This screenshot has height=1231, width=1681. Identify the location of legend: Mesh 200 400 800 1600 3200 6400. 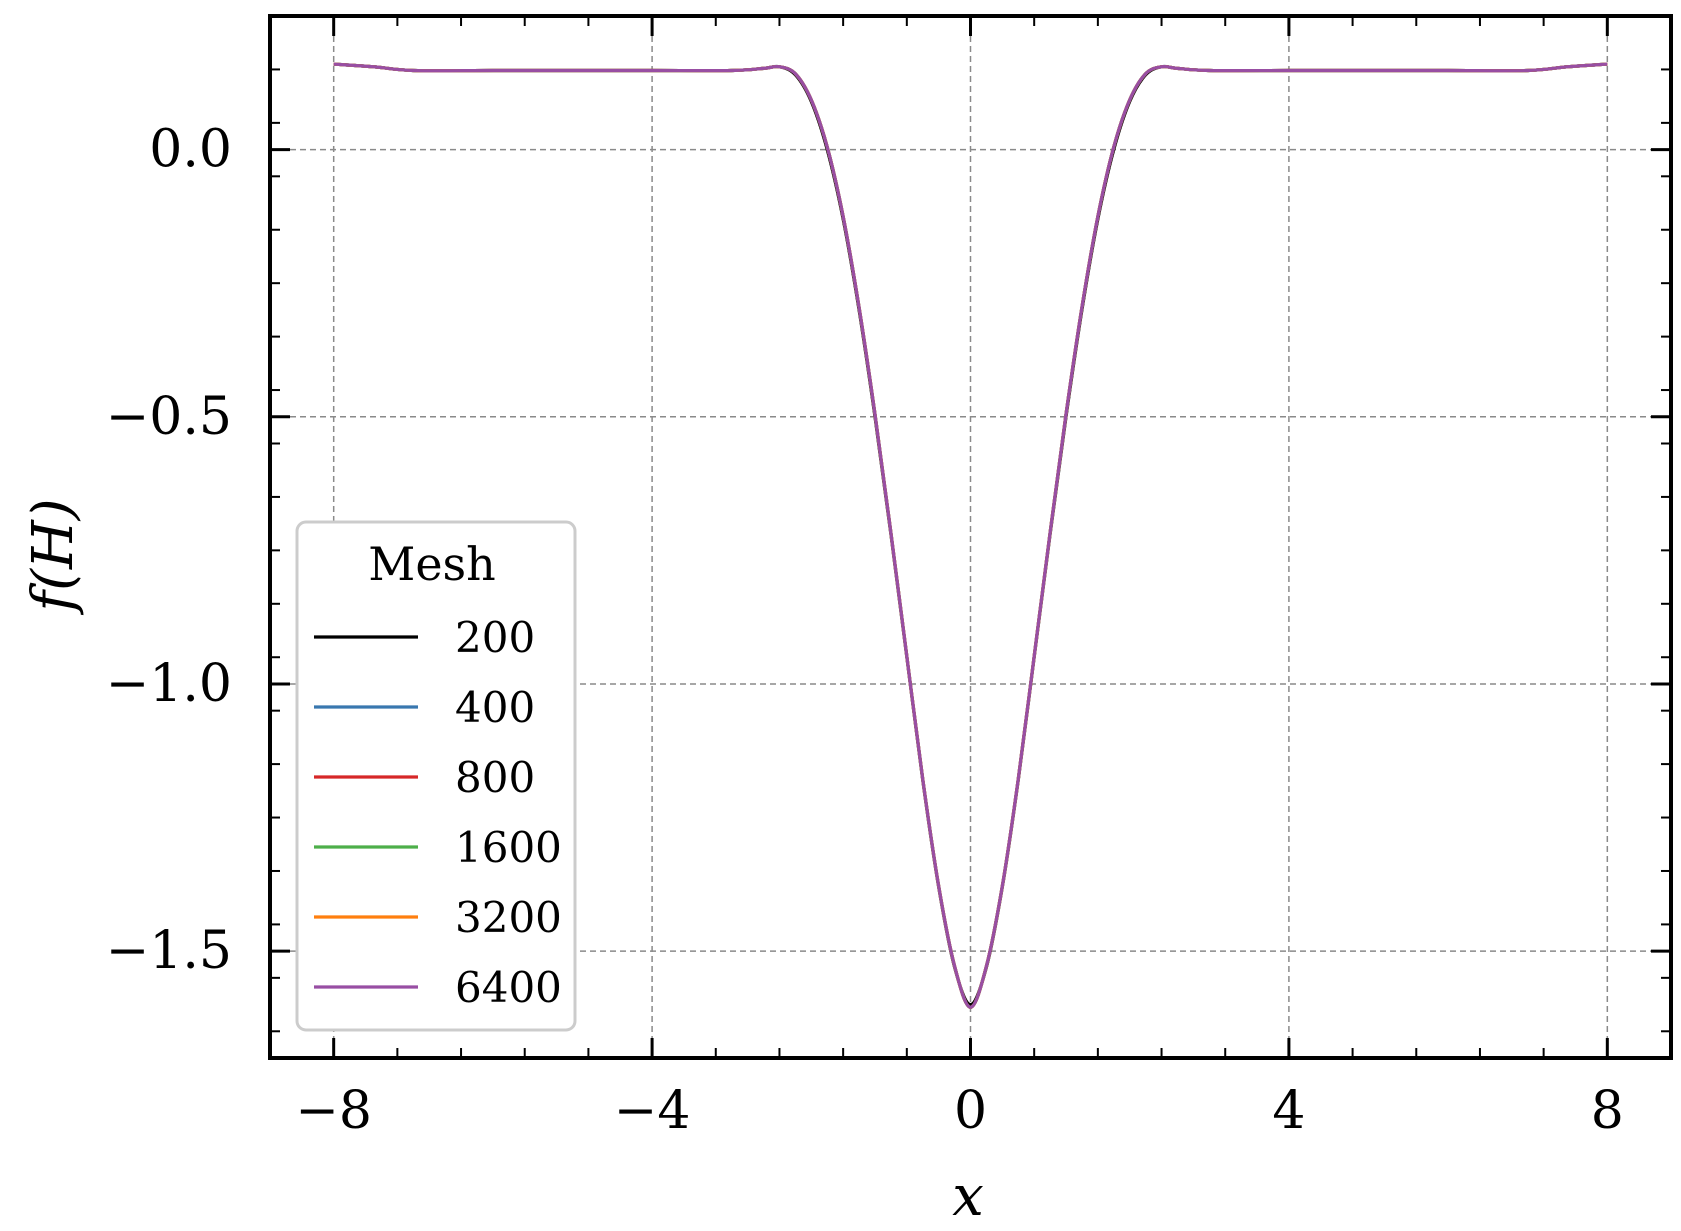
(436, 776).